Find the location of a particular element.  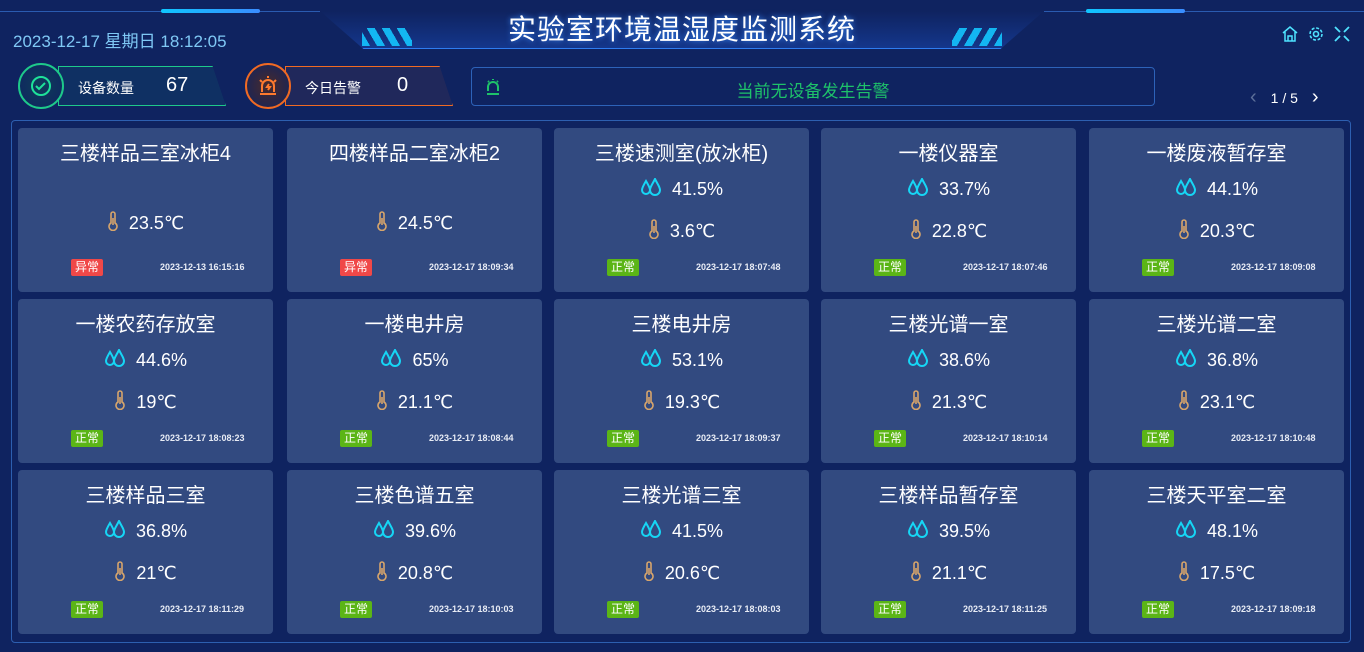

temperature-row: 19.3℃ is located at coordinates (681, 402).